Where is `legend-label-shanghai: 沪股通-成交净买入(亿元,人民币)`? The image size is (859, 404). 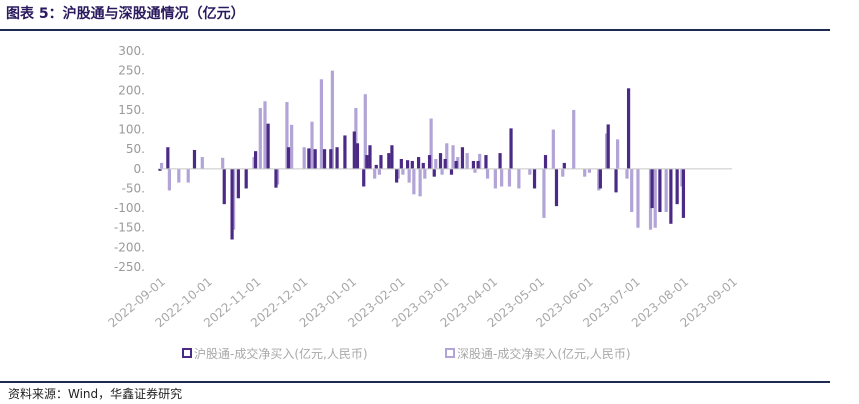
legend-label-shanghai: 沪股通-成交净买入(亿元,人民币) is located at coordinates (281, 353).